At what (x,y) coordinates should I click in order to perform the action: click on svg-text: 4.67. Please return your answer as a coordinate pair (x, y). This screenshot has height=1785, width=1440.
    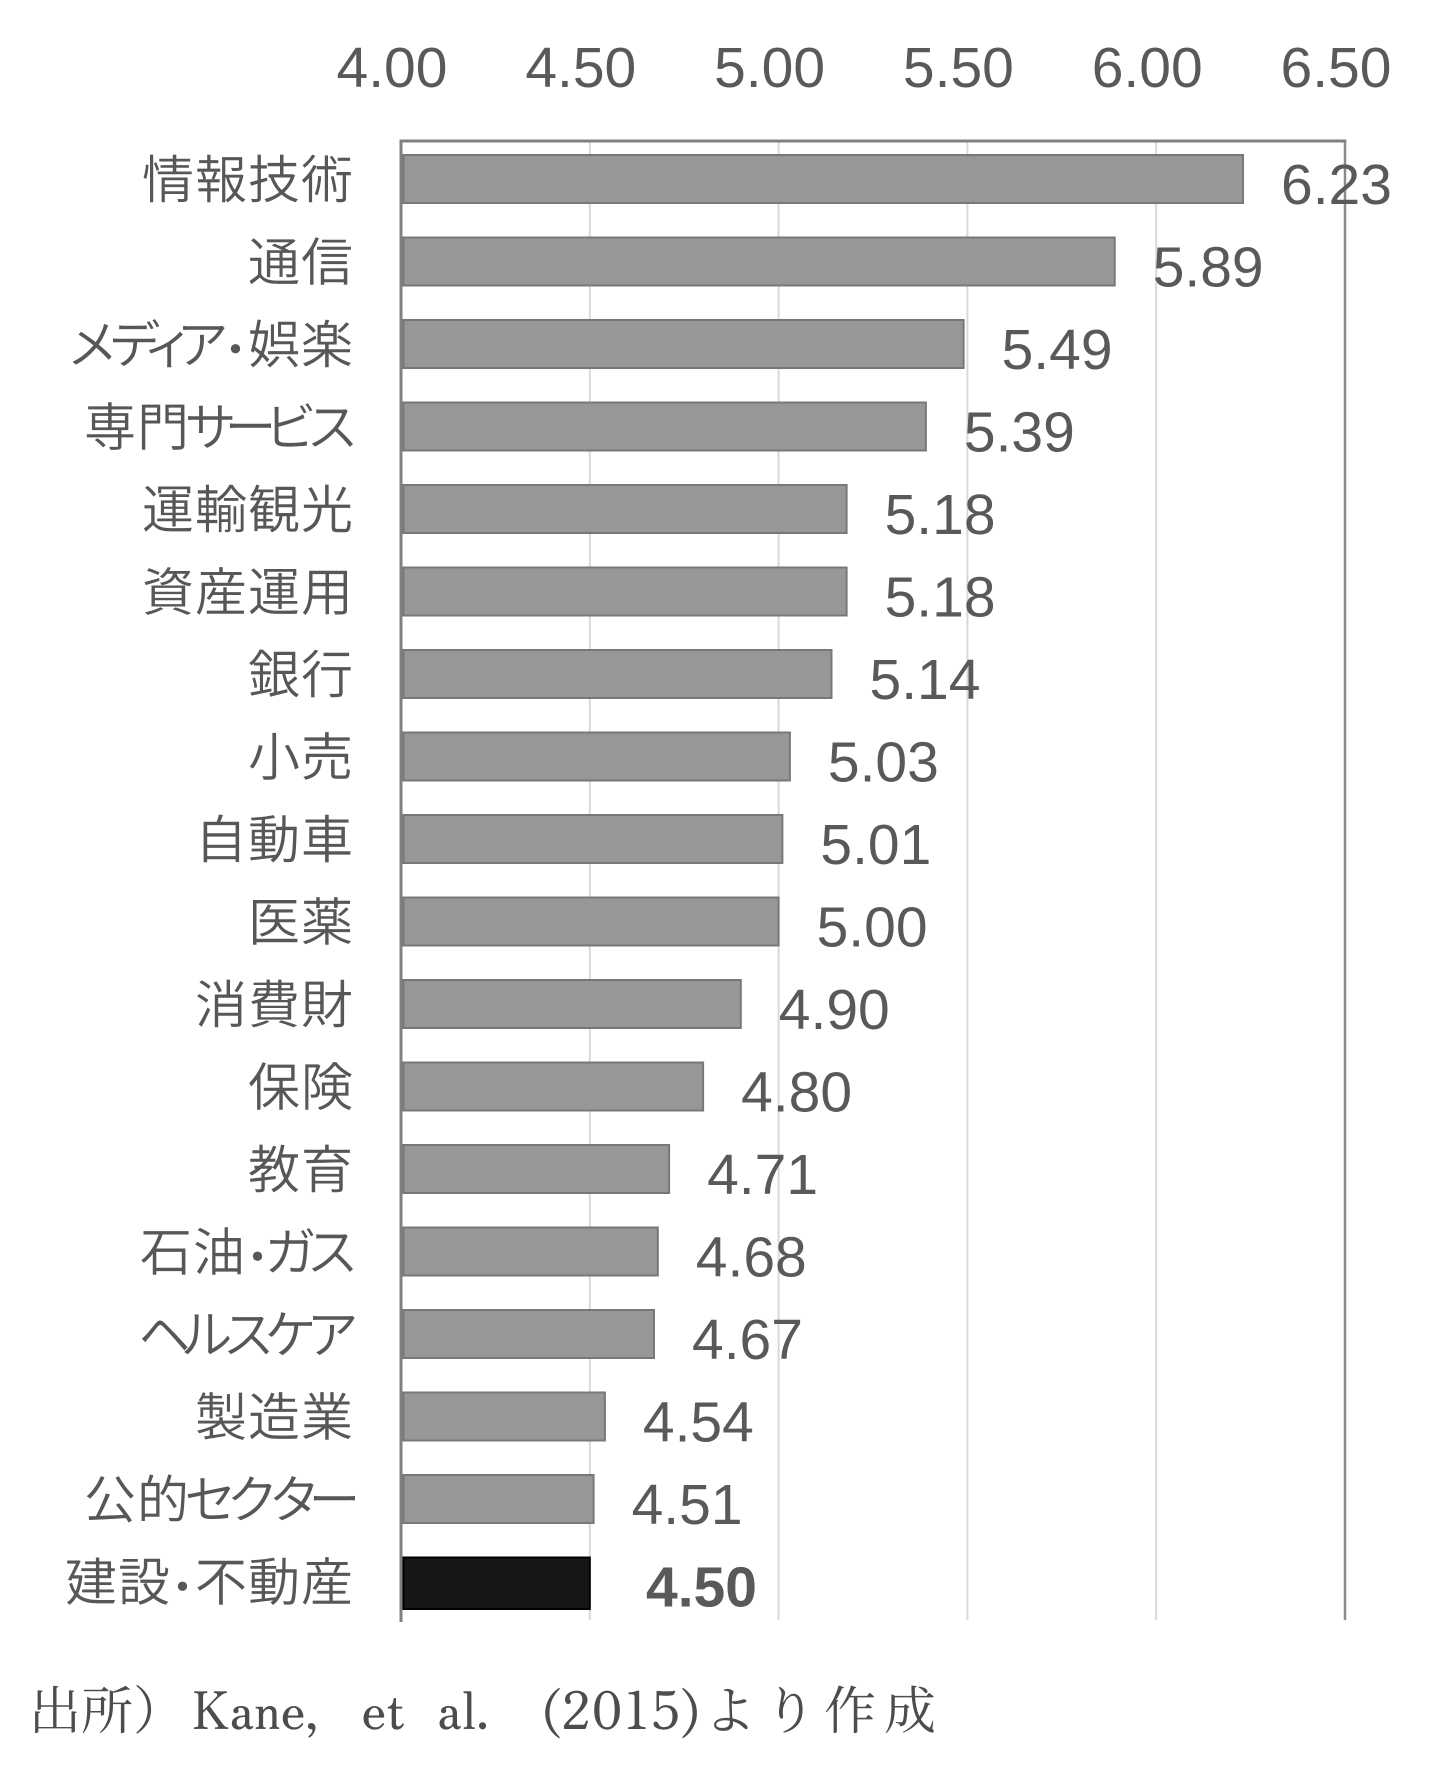
    Looking at the image, I should click on (747, 1340).